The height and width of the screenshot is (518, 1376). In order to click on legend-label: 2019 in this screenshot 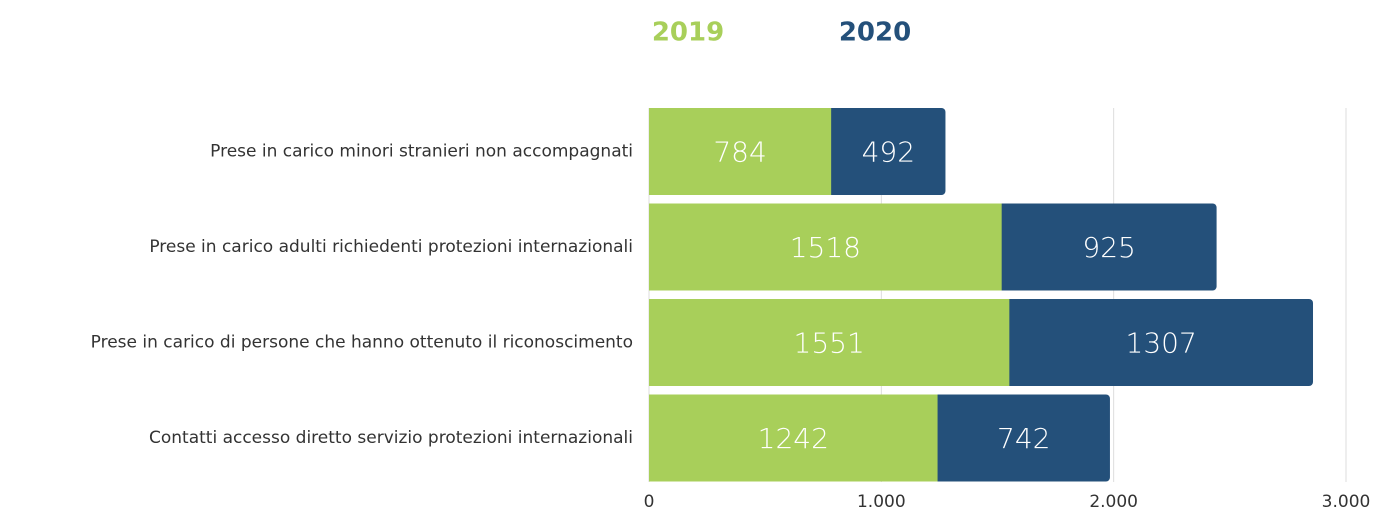, I will do `click(688, 33)`.